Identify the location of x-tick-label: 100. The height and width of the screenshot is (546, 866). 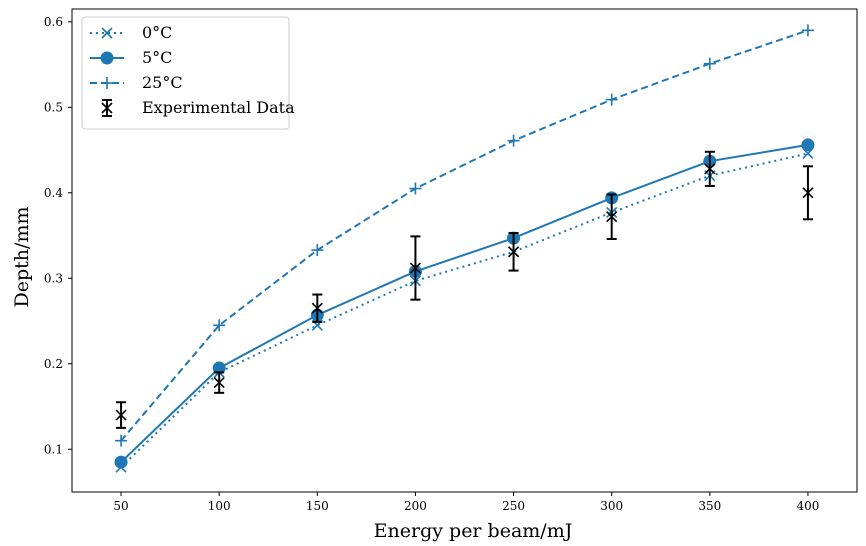
(219, 506).